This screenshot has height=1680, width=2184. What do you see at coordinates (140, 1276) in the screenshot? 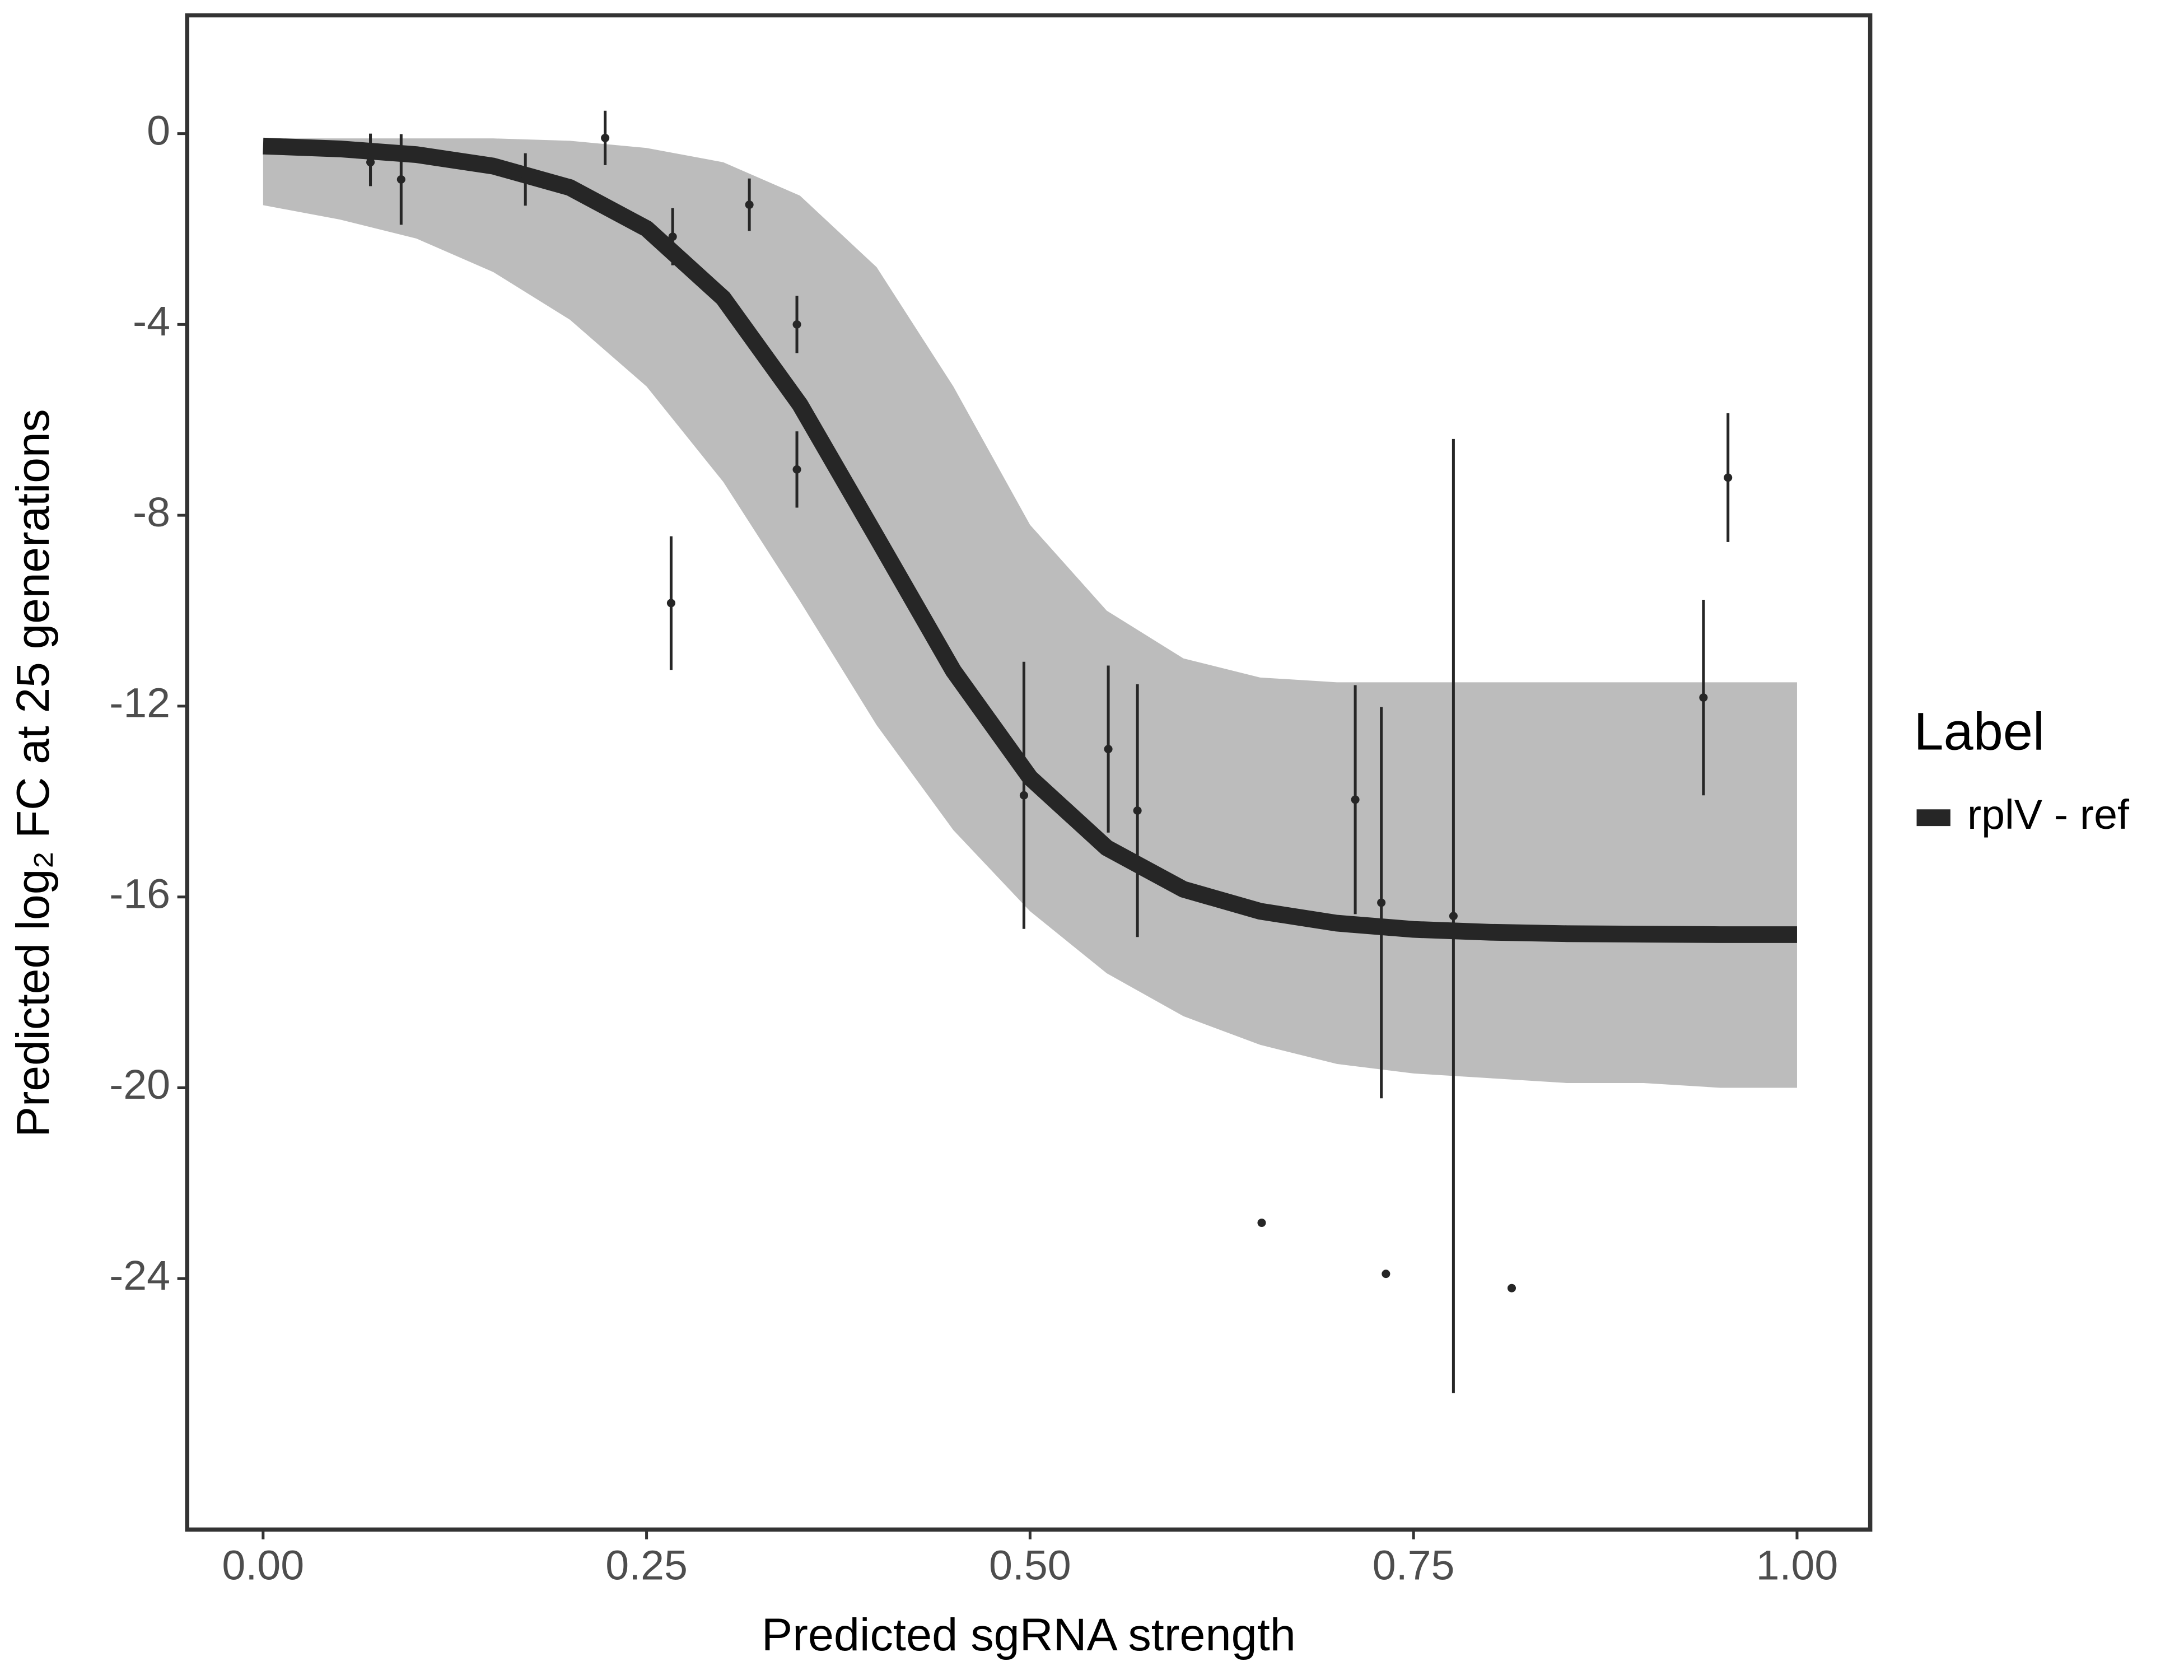
I see `y-tick-label: -24` at bounding box center [140, 1276].